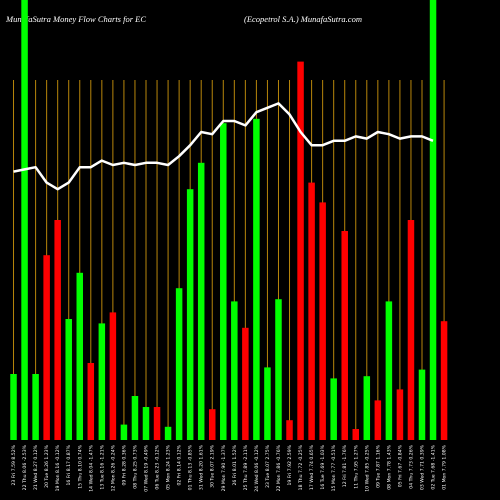 This screenshot has height=500, width=500. Describe the element at coordinates (246, 467) in the screenshot. I see `x-tick-label: 25 Thu 7.89 -2.11%` at that location.